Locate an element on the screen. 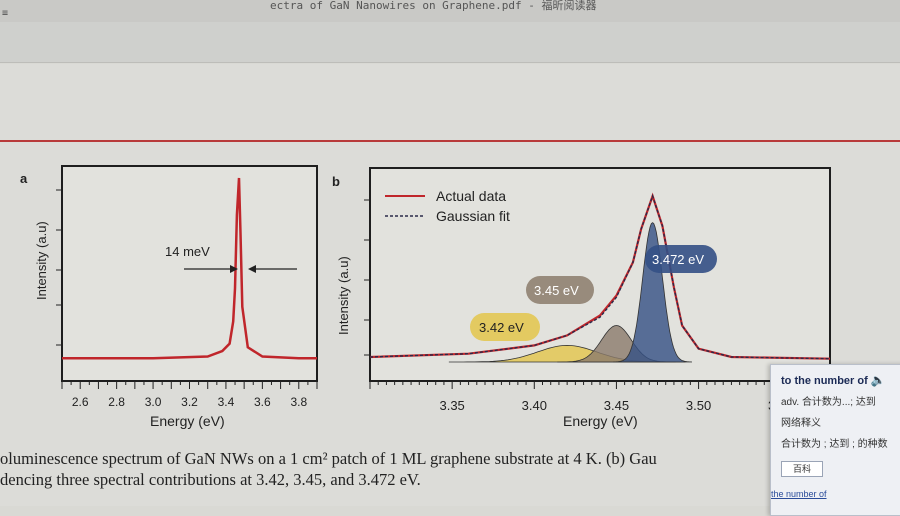 The height and width of the screenshot is (516, 900). panel-b-label: b is located at coordinates (336, 181).